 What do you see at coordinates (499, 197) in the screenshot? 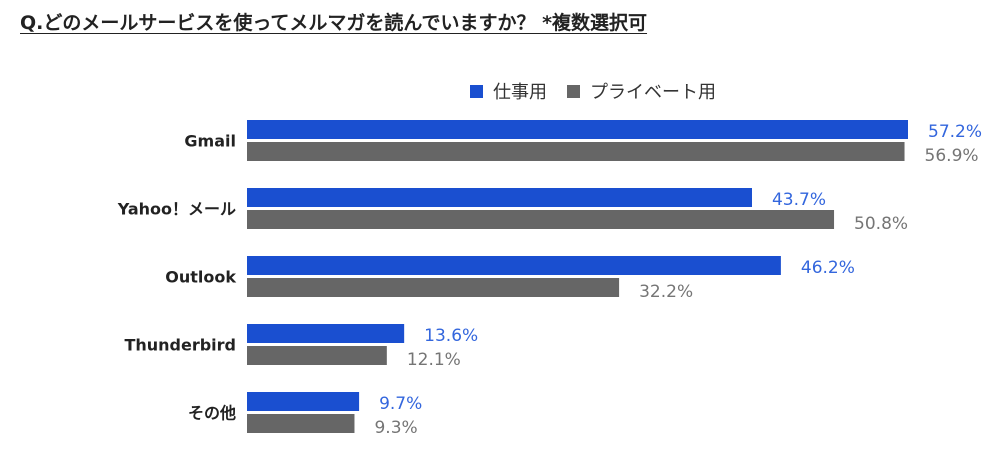
I see `bar-work-yahoo` at bounding box center [499, 197].